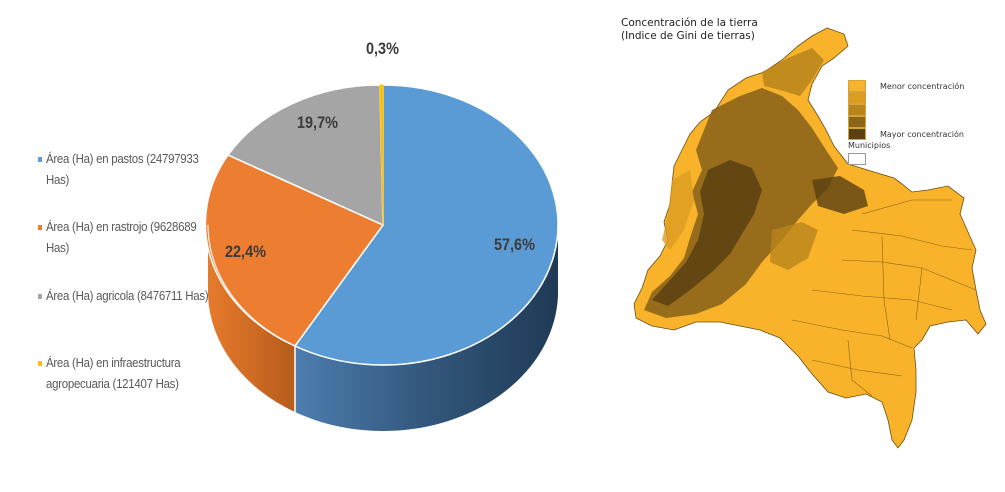 The height and width of the screenshot is (492, 1005). I want to click on label-agricola: 19,7%, so click(317, 123).